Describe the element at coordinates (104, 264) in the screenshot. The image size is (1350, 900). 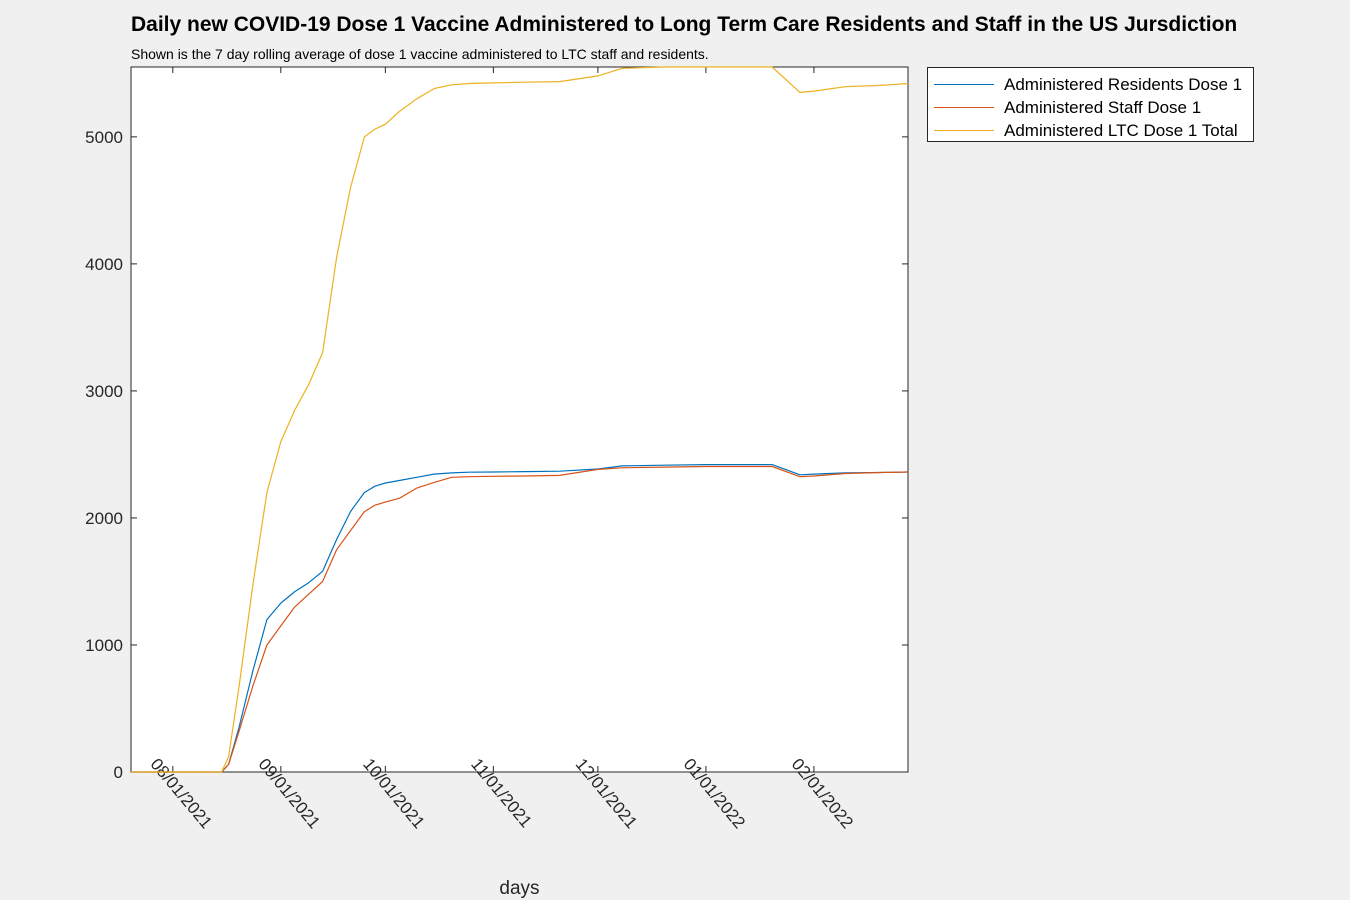
I see `y-tick-label: 4000` at that location.